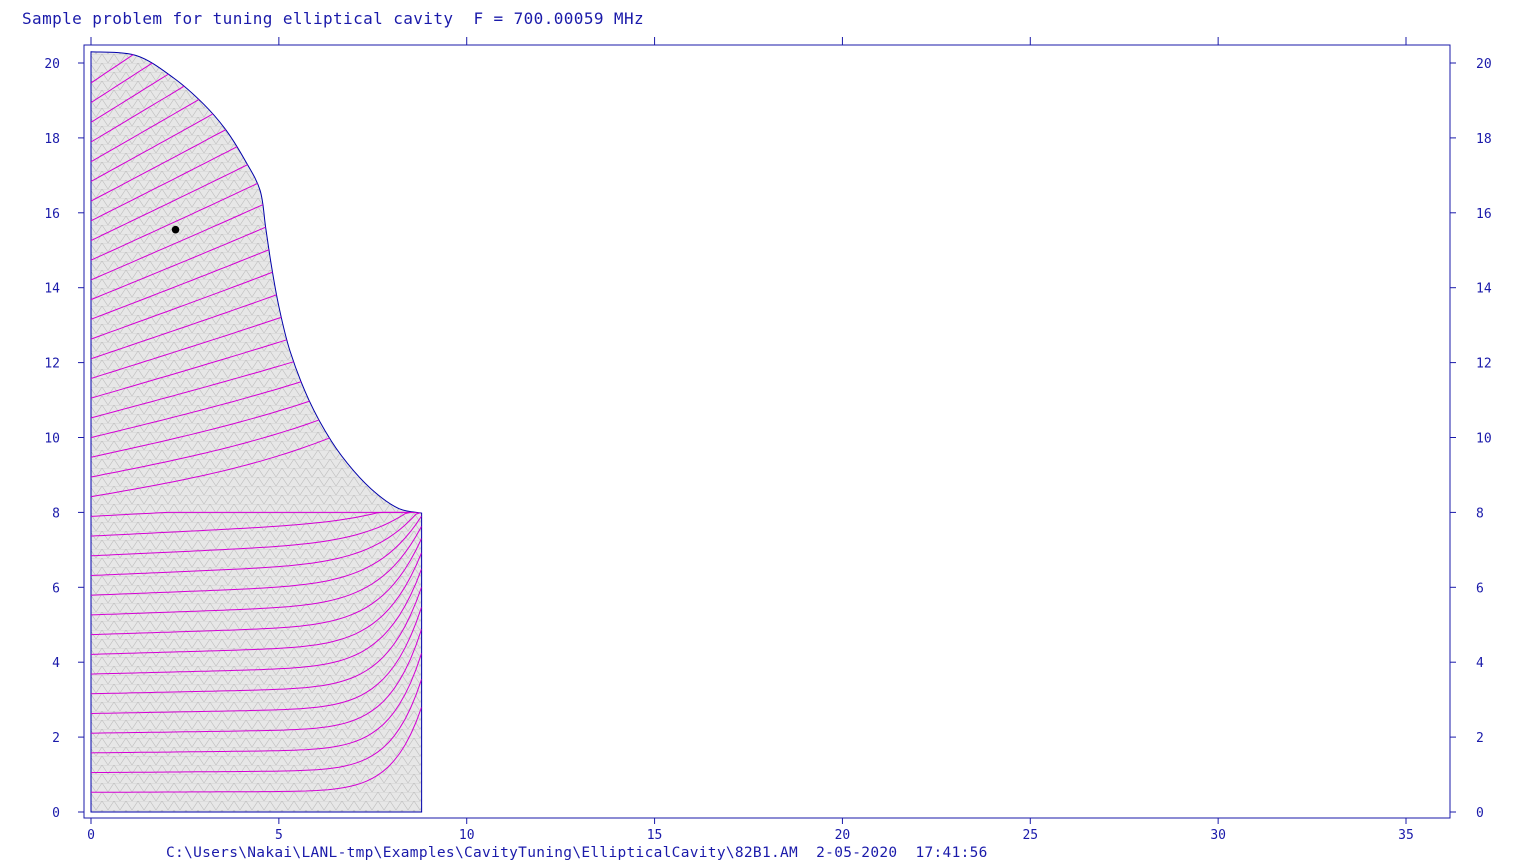  What do you see at coordinates (1480, 738) in the screenshot?
I see `y-tick-label-right: 2` at bounding box center [1480, 738].